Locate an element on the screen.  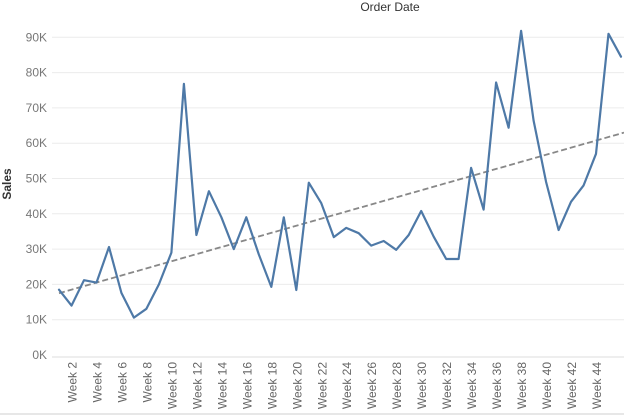
y-tick-label: 10K is located at coordinates (36, 320).